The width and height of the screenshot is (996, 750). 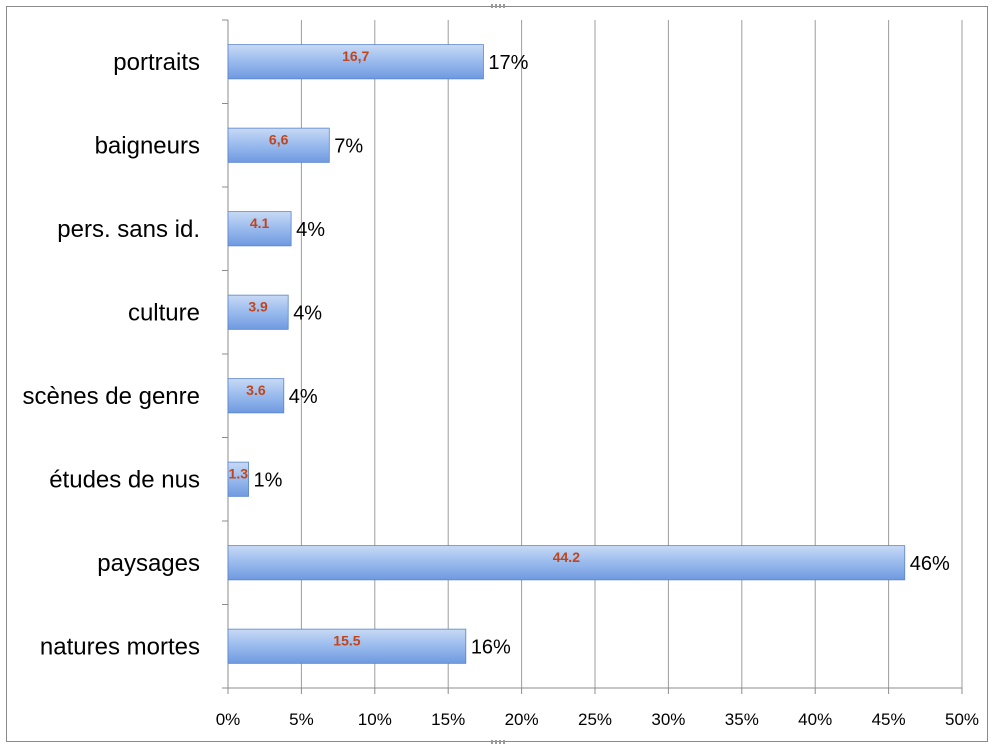 I want to click on x-tick-label: 0%, so click(x=228, y=719).